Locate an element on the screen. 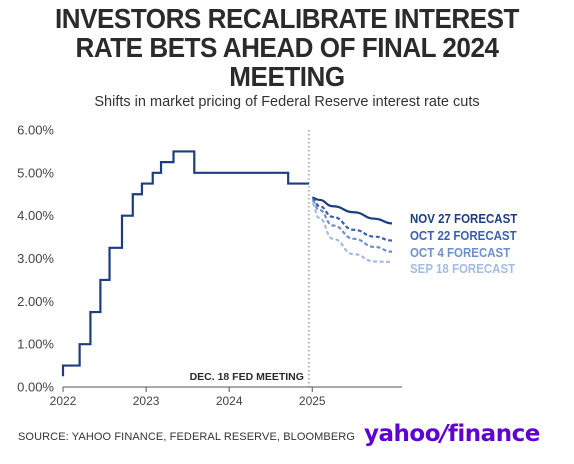 The height and width of the screenshot is (464, 574). series-label: OCT 22 FORECAST is located at coordinates (463, 236).